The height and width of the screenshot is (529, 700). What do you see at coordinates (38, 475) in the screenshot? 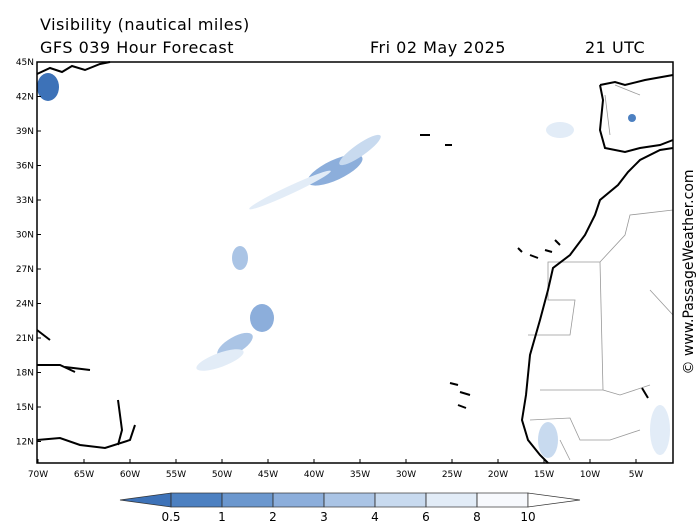
I see `lon-label: 70W` at bounding box center [38, 475].